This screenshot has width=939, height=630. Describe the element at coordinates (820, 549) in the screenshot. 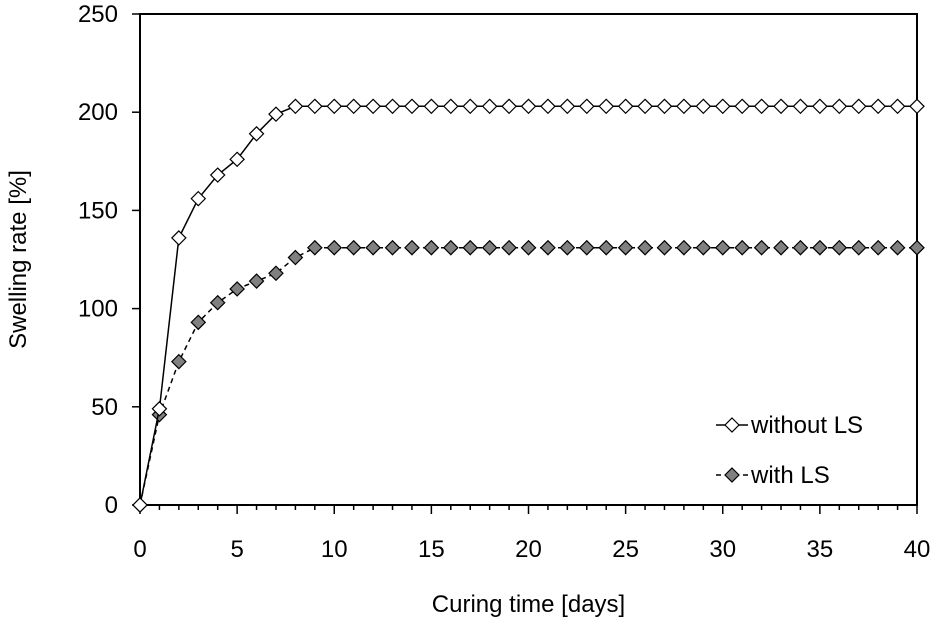

I see `x-tick-label: 35` at that location.